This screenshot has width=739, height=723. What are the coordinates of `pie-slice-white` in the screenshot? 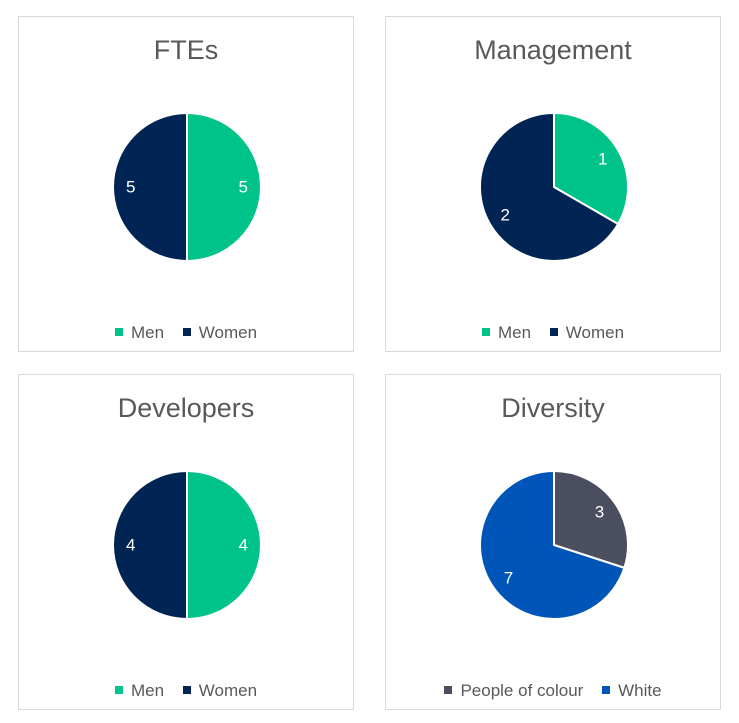 It's located at (552, 545).